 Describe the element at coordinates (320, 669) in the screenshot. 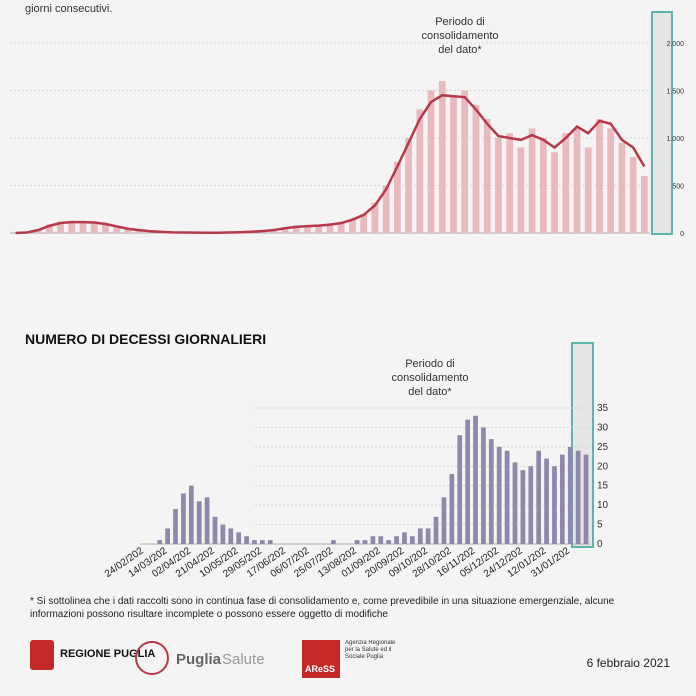

I see `logo-text: AReSS` at that location.